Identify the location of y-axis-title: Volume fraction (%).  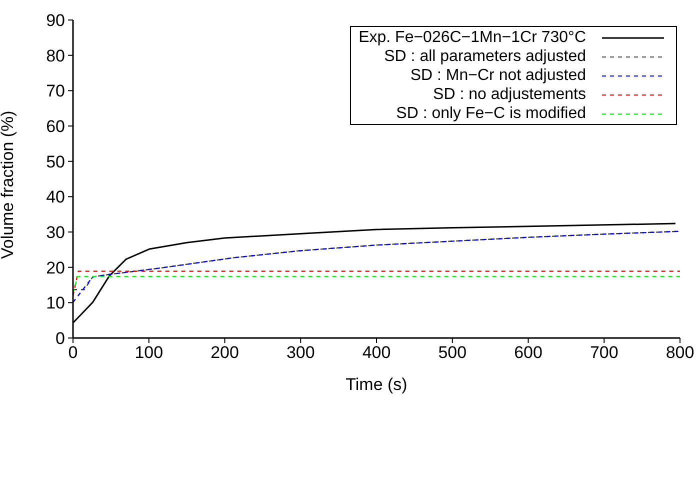
(9, 184).